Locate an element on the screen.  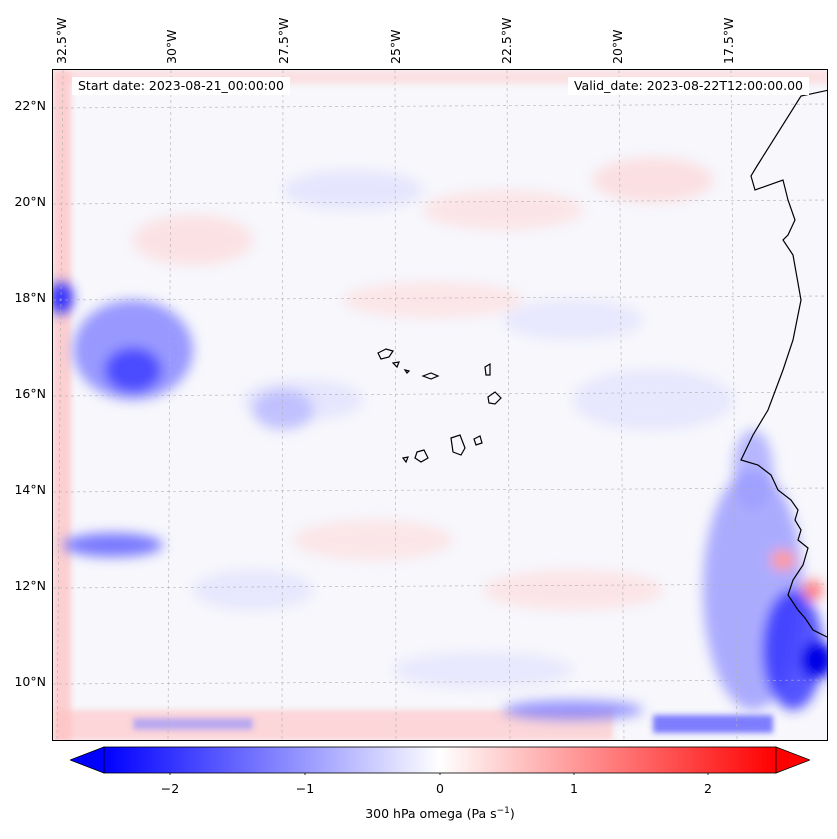
cape-verde-islands is located at coordinates (439, 406).